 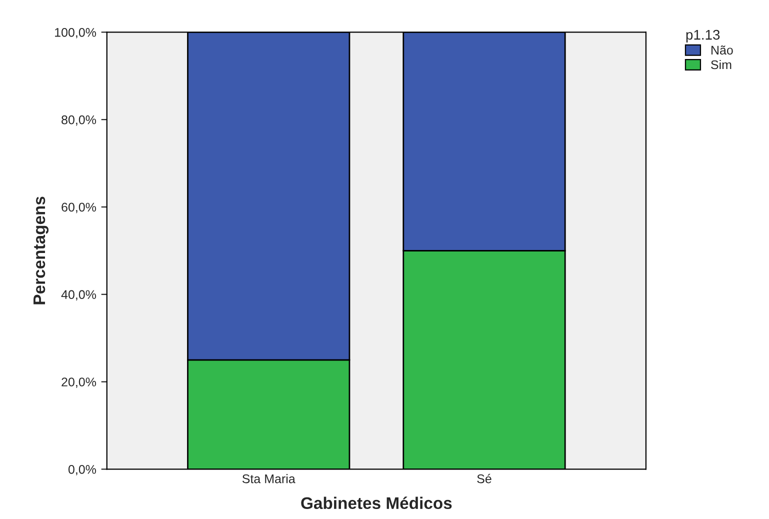 What do you see at coordinates (41, 250) in the screenshot?
I see `y-axis-title: Percentagens` at bounding box center [41, 250].